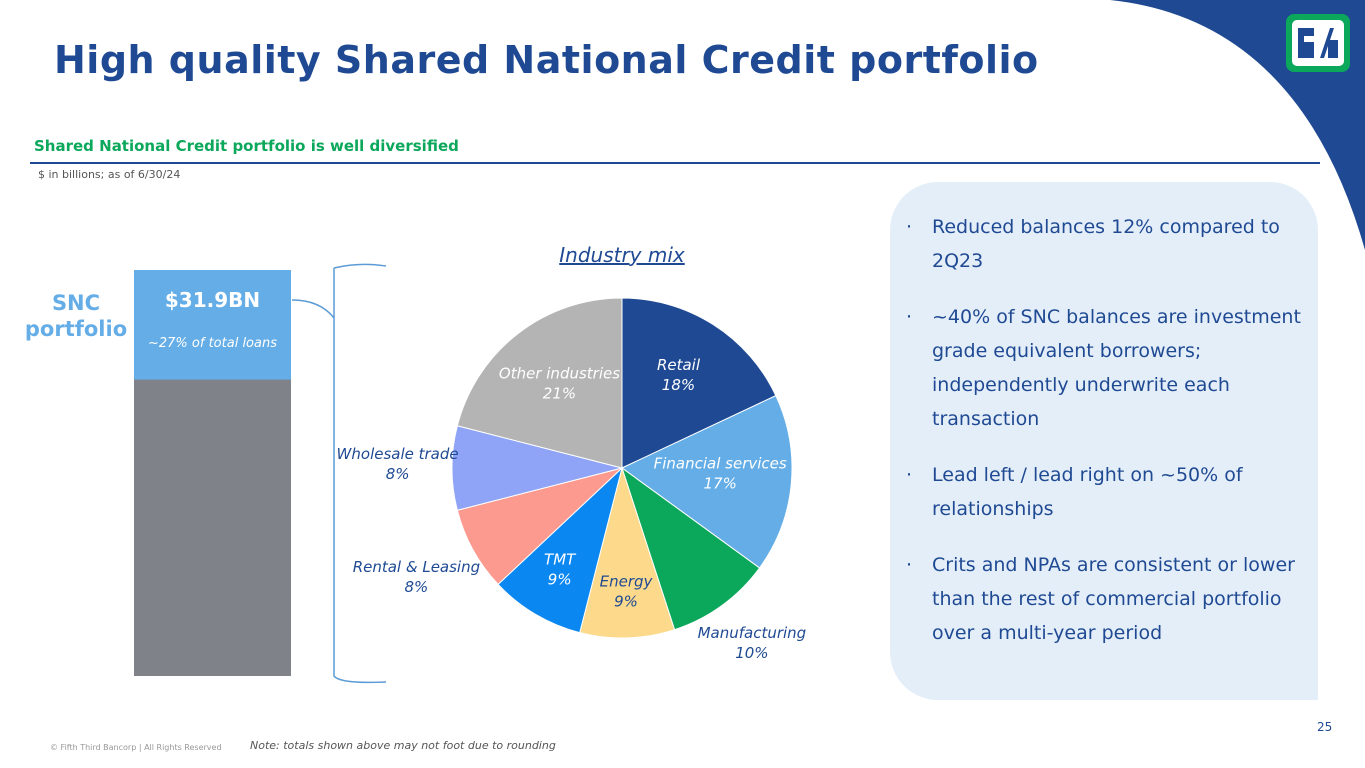 This screenshot has width=1365, height=768. I want to click on slice-value: 17%, so click(719, 483).